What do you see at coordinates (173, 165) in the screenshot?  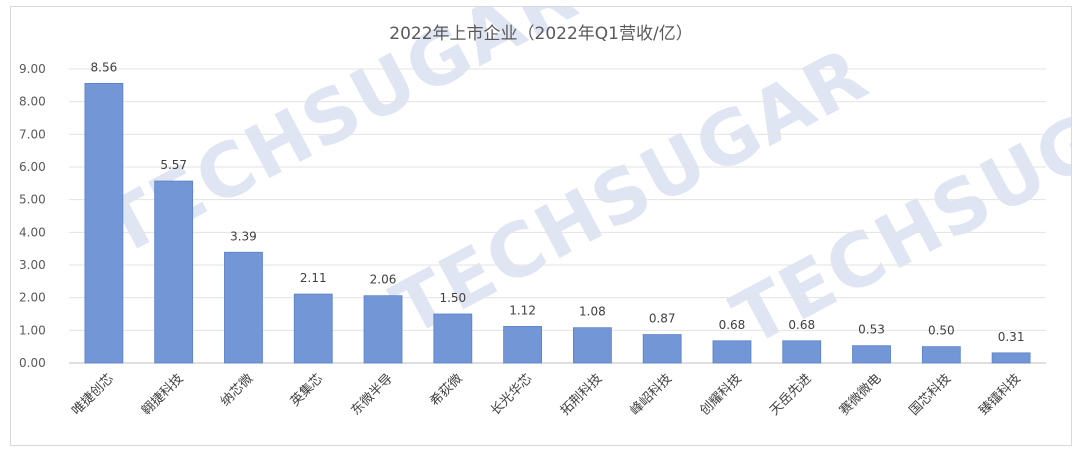 I see `data-label: 5.57` at bounding box center [173, 165].